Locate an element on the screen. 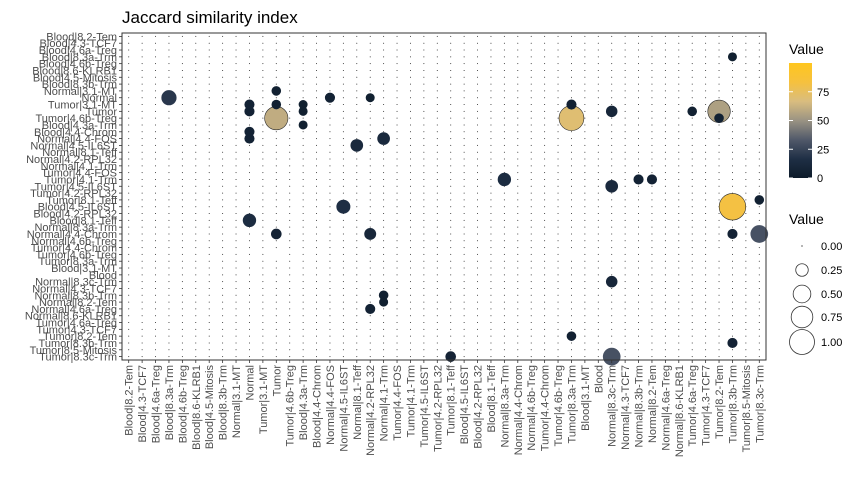  x-tick-label: Tumor|4.4-Chrom is located at coordinates (546, 408).